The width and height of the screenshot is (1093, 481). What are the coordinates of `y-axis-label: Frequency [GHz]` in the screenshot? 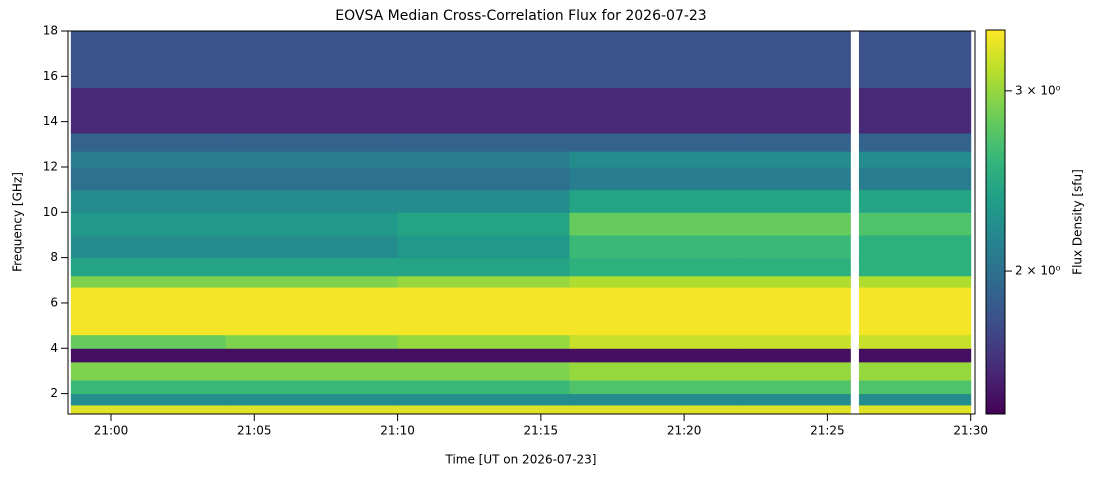 It's located at (18, 222).